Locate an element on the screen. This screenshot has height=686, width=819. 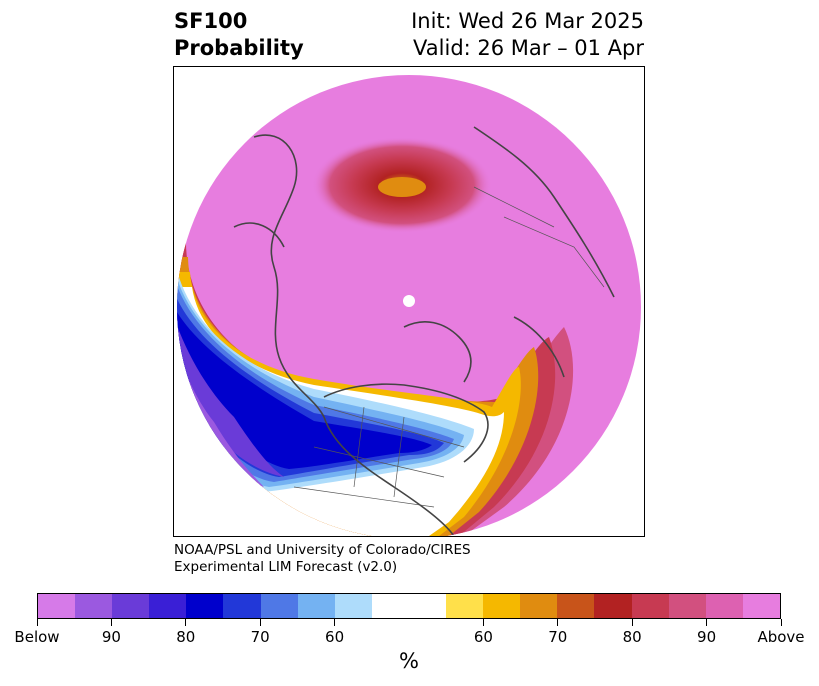
title-line-2: Probability is located at coordinates (239, 48).